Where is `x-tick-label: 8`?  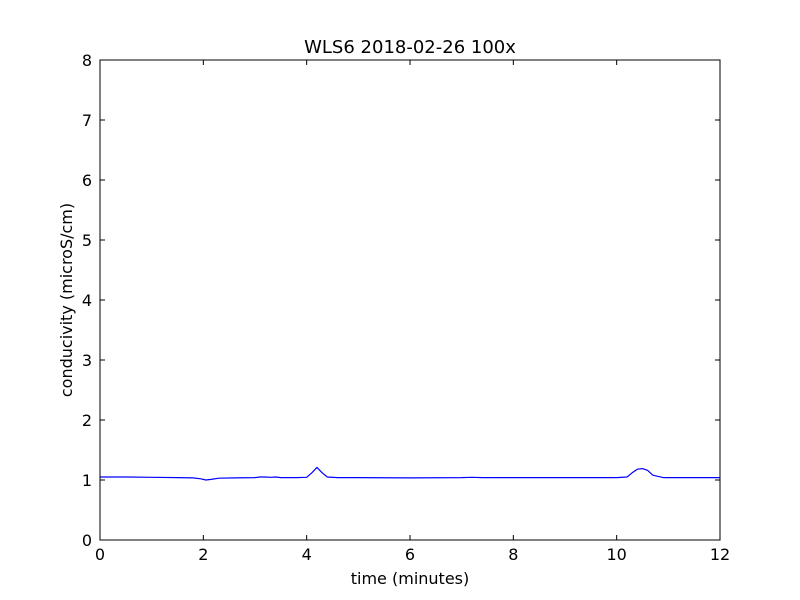 x-tick-label: 8 is located at coordinates (513, 554).